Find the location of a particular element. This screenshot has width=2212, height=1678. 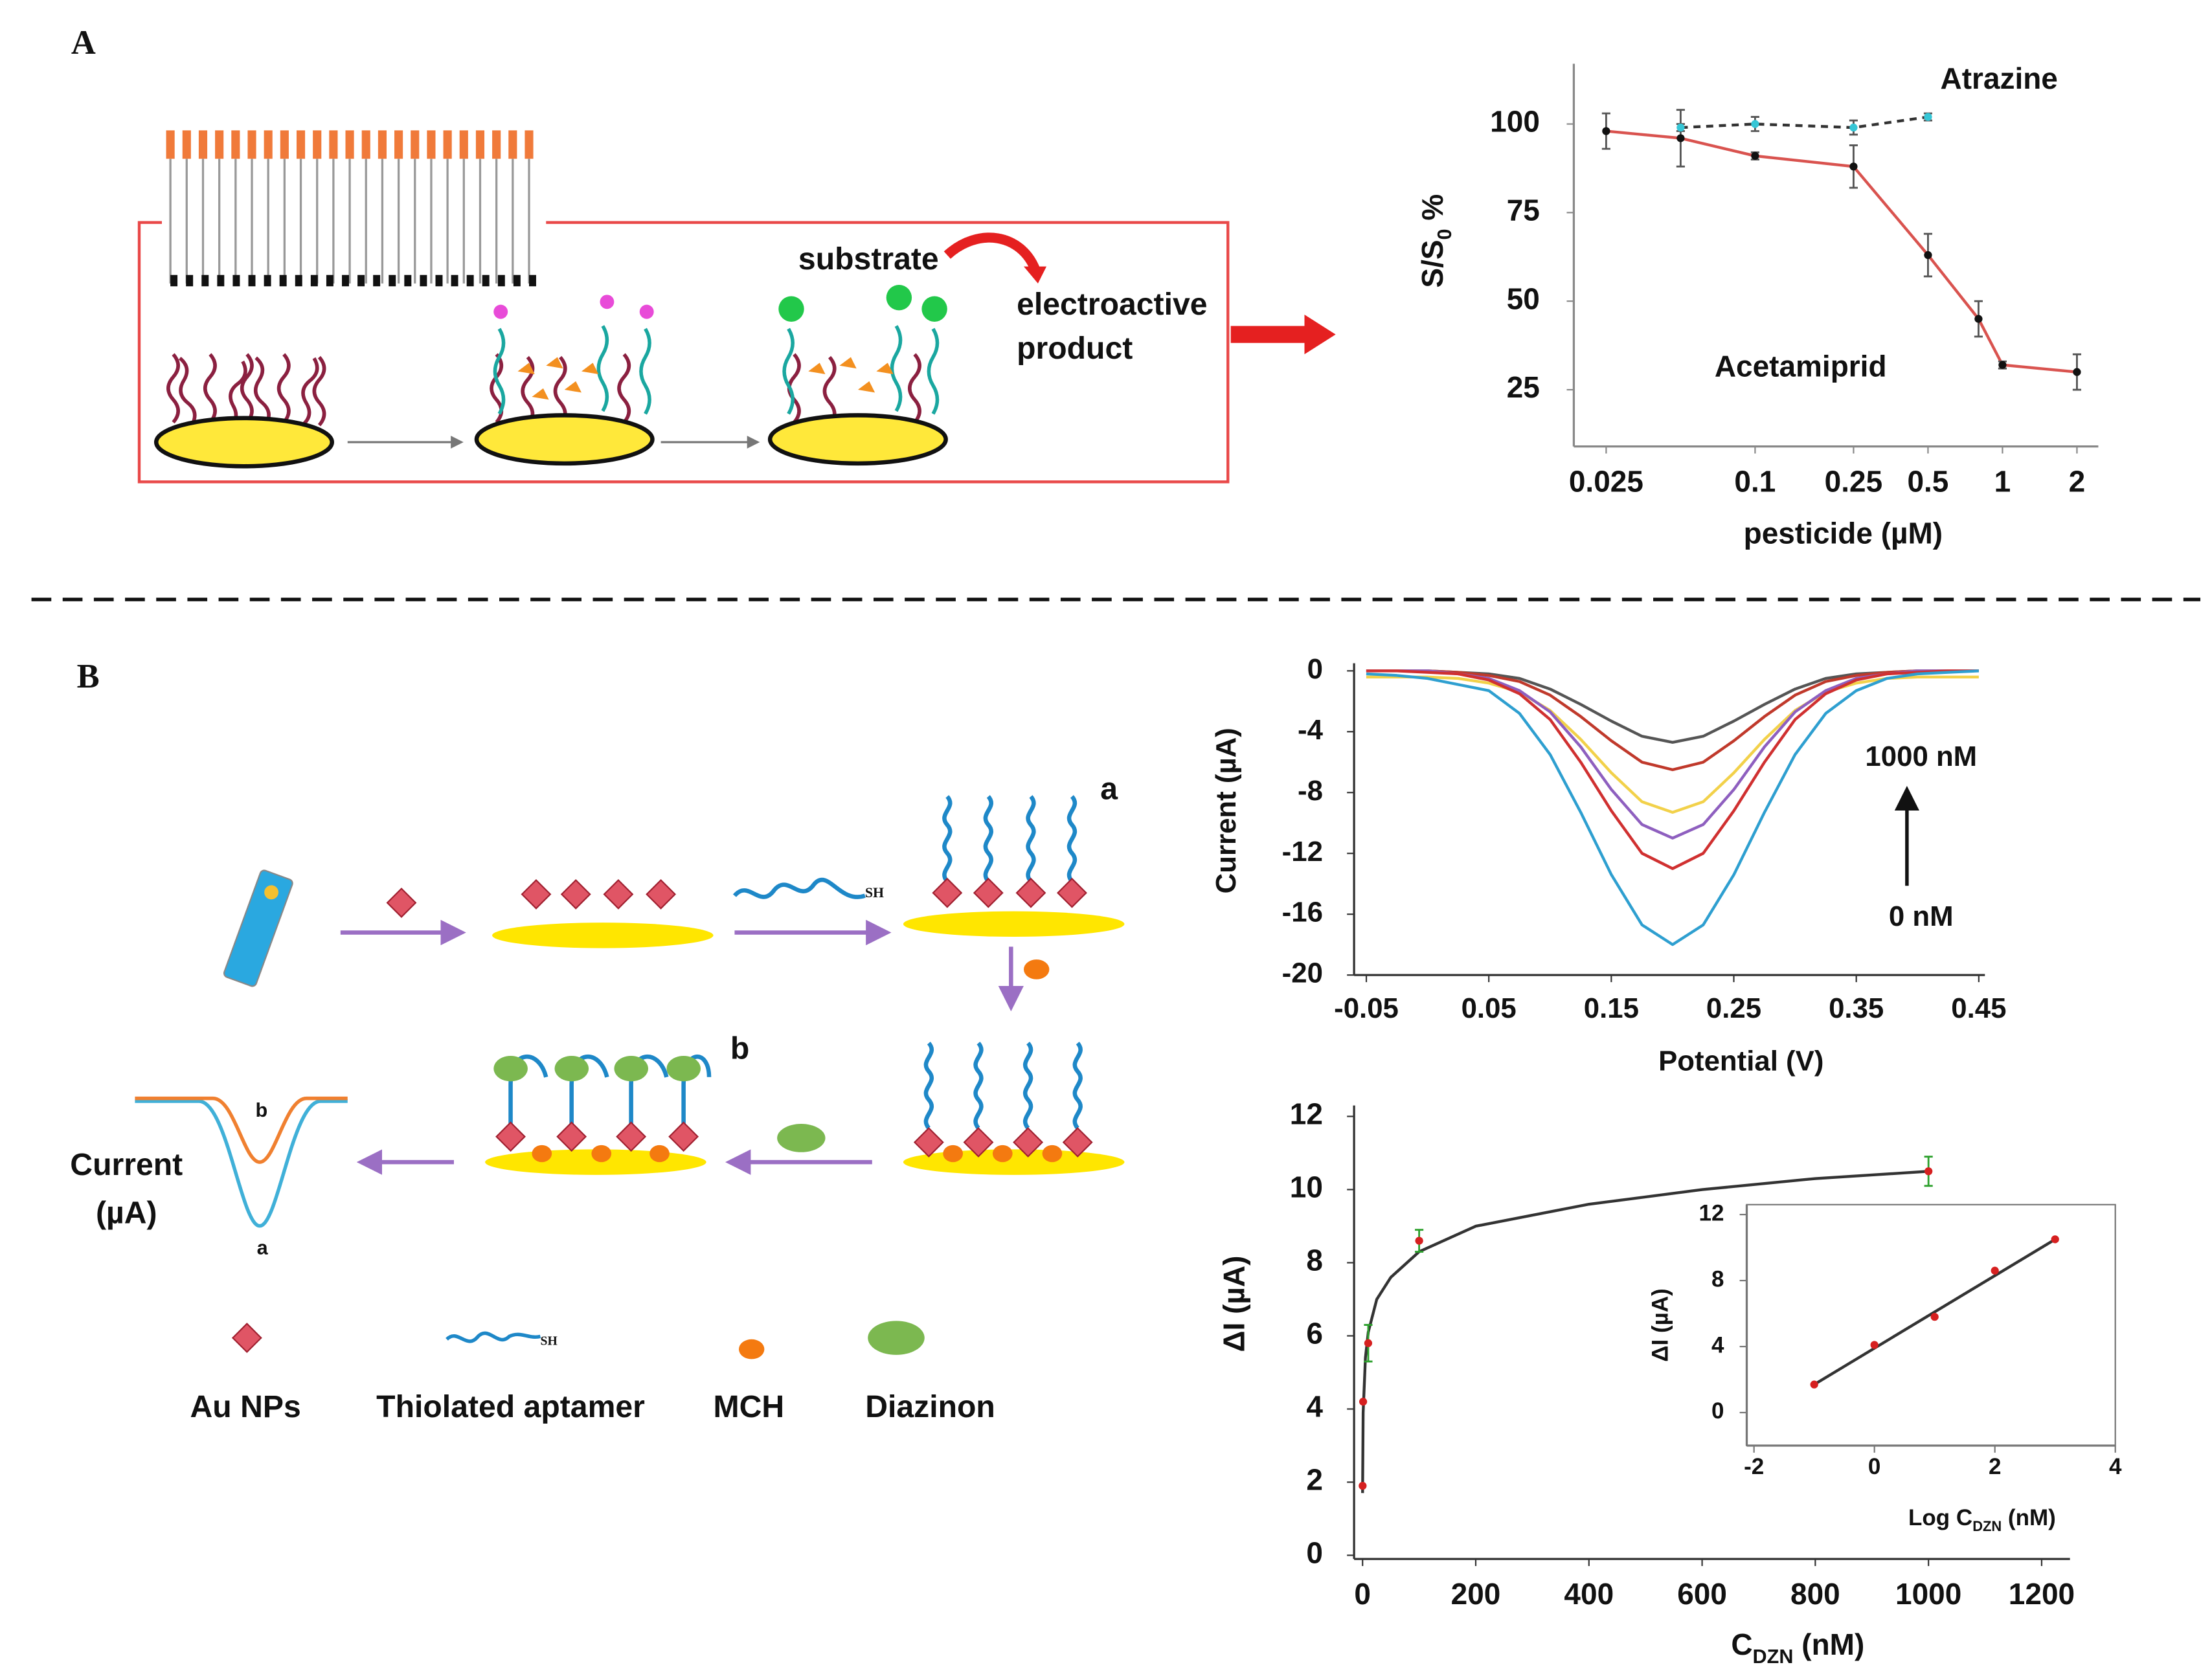

y-tick-label: -12 is located at coordinates (1303, 852).